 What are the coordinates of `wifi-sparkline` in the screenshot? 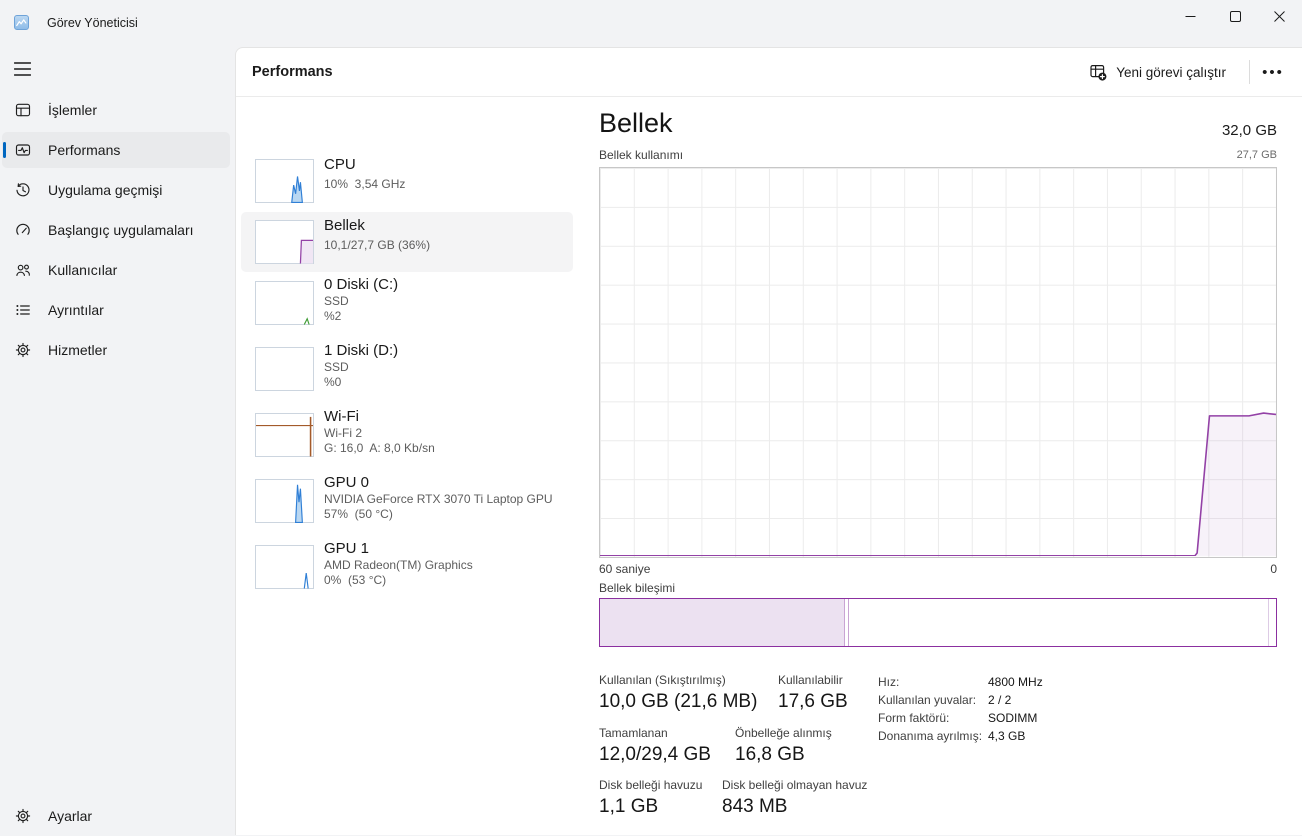 It's located at (284, 436).